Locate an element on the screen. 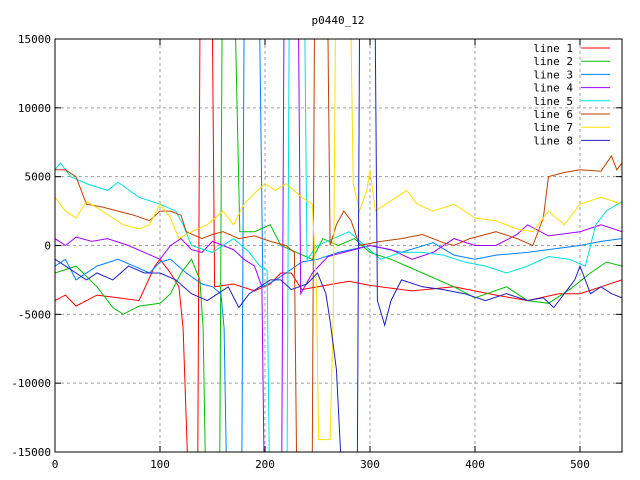  x-tick-label: 400 is located at coordinates (475, 464).